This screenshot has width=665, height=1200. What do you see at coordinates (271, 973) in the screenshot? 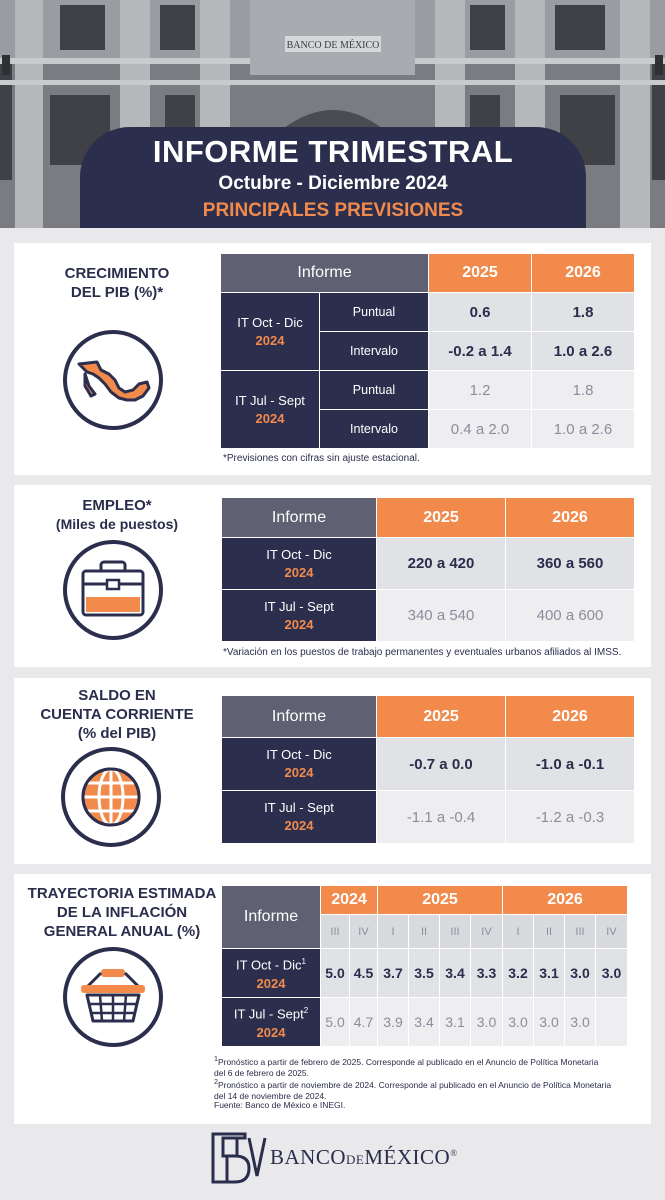
I see `inflacion-row-oct-dic: IT Oct - Dic1 2024` at bounding box center [271, 973].